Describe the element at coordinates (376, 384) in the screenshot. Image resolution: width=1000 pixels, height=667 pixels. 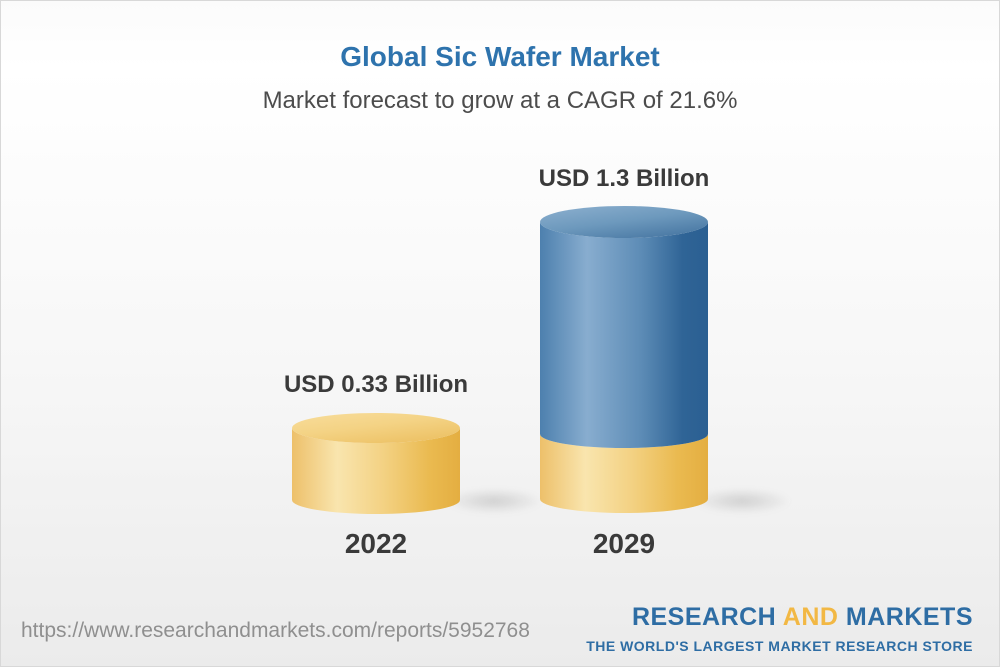
I see `bar-2022-value-label: USD 0.33 Billion` at that location.